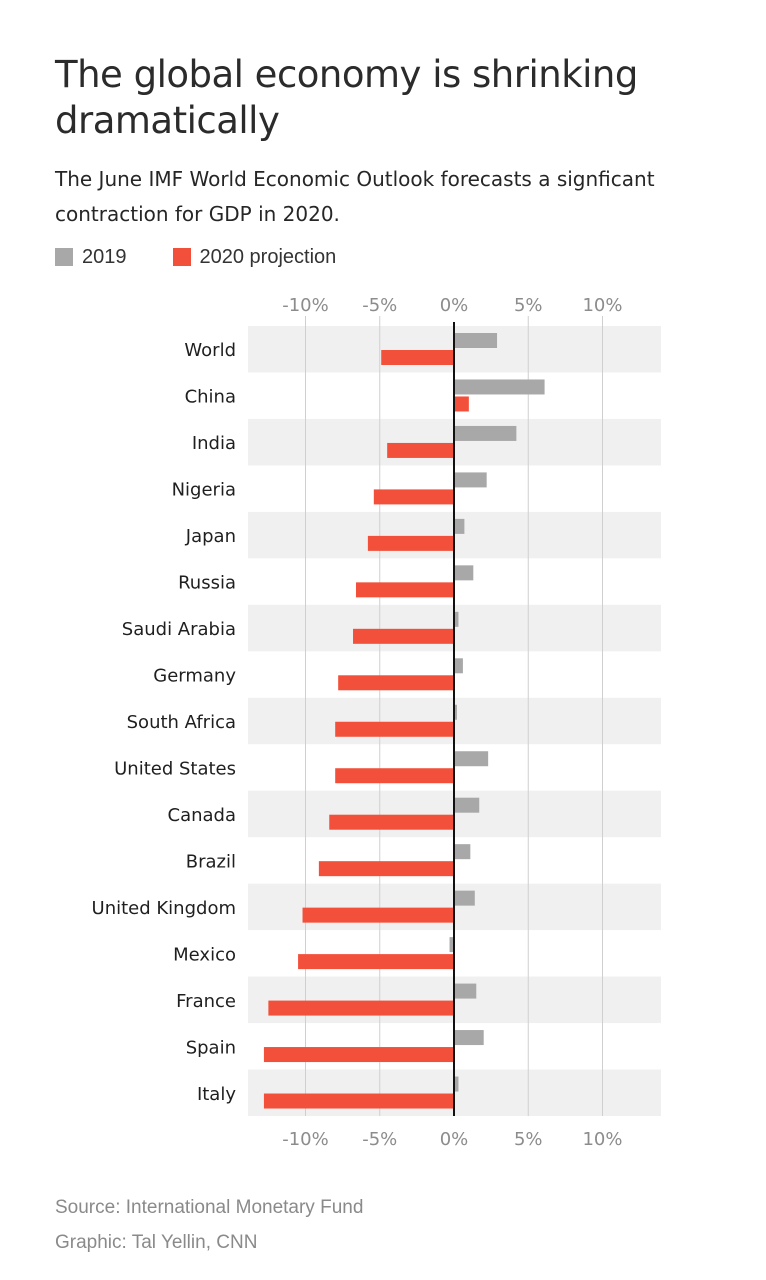  I want to click on category-label: Spain, so click(211, 1047).